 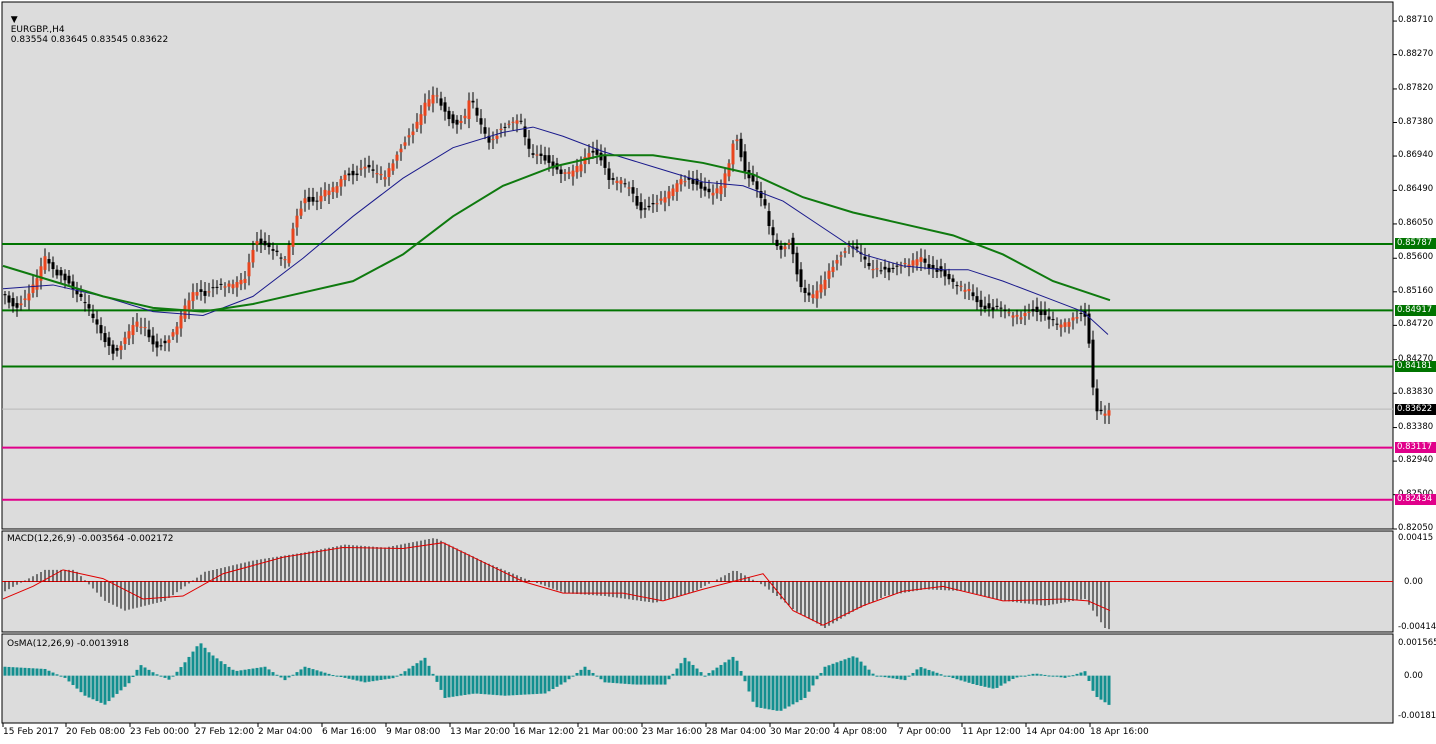 What do you see at coordinates (544, 732) in the screenshot?
I see `date-axis-label: 16 Mar 12:00` at bounding box center [544, 732].